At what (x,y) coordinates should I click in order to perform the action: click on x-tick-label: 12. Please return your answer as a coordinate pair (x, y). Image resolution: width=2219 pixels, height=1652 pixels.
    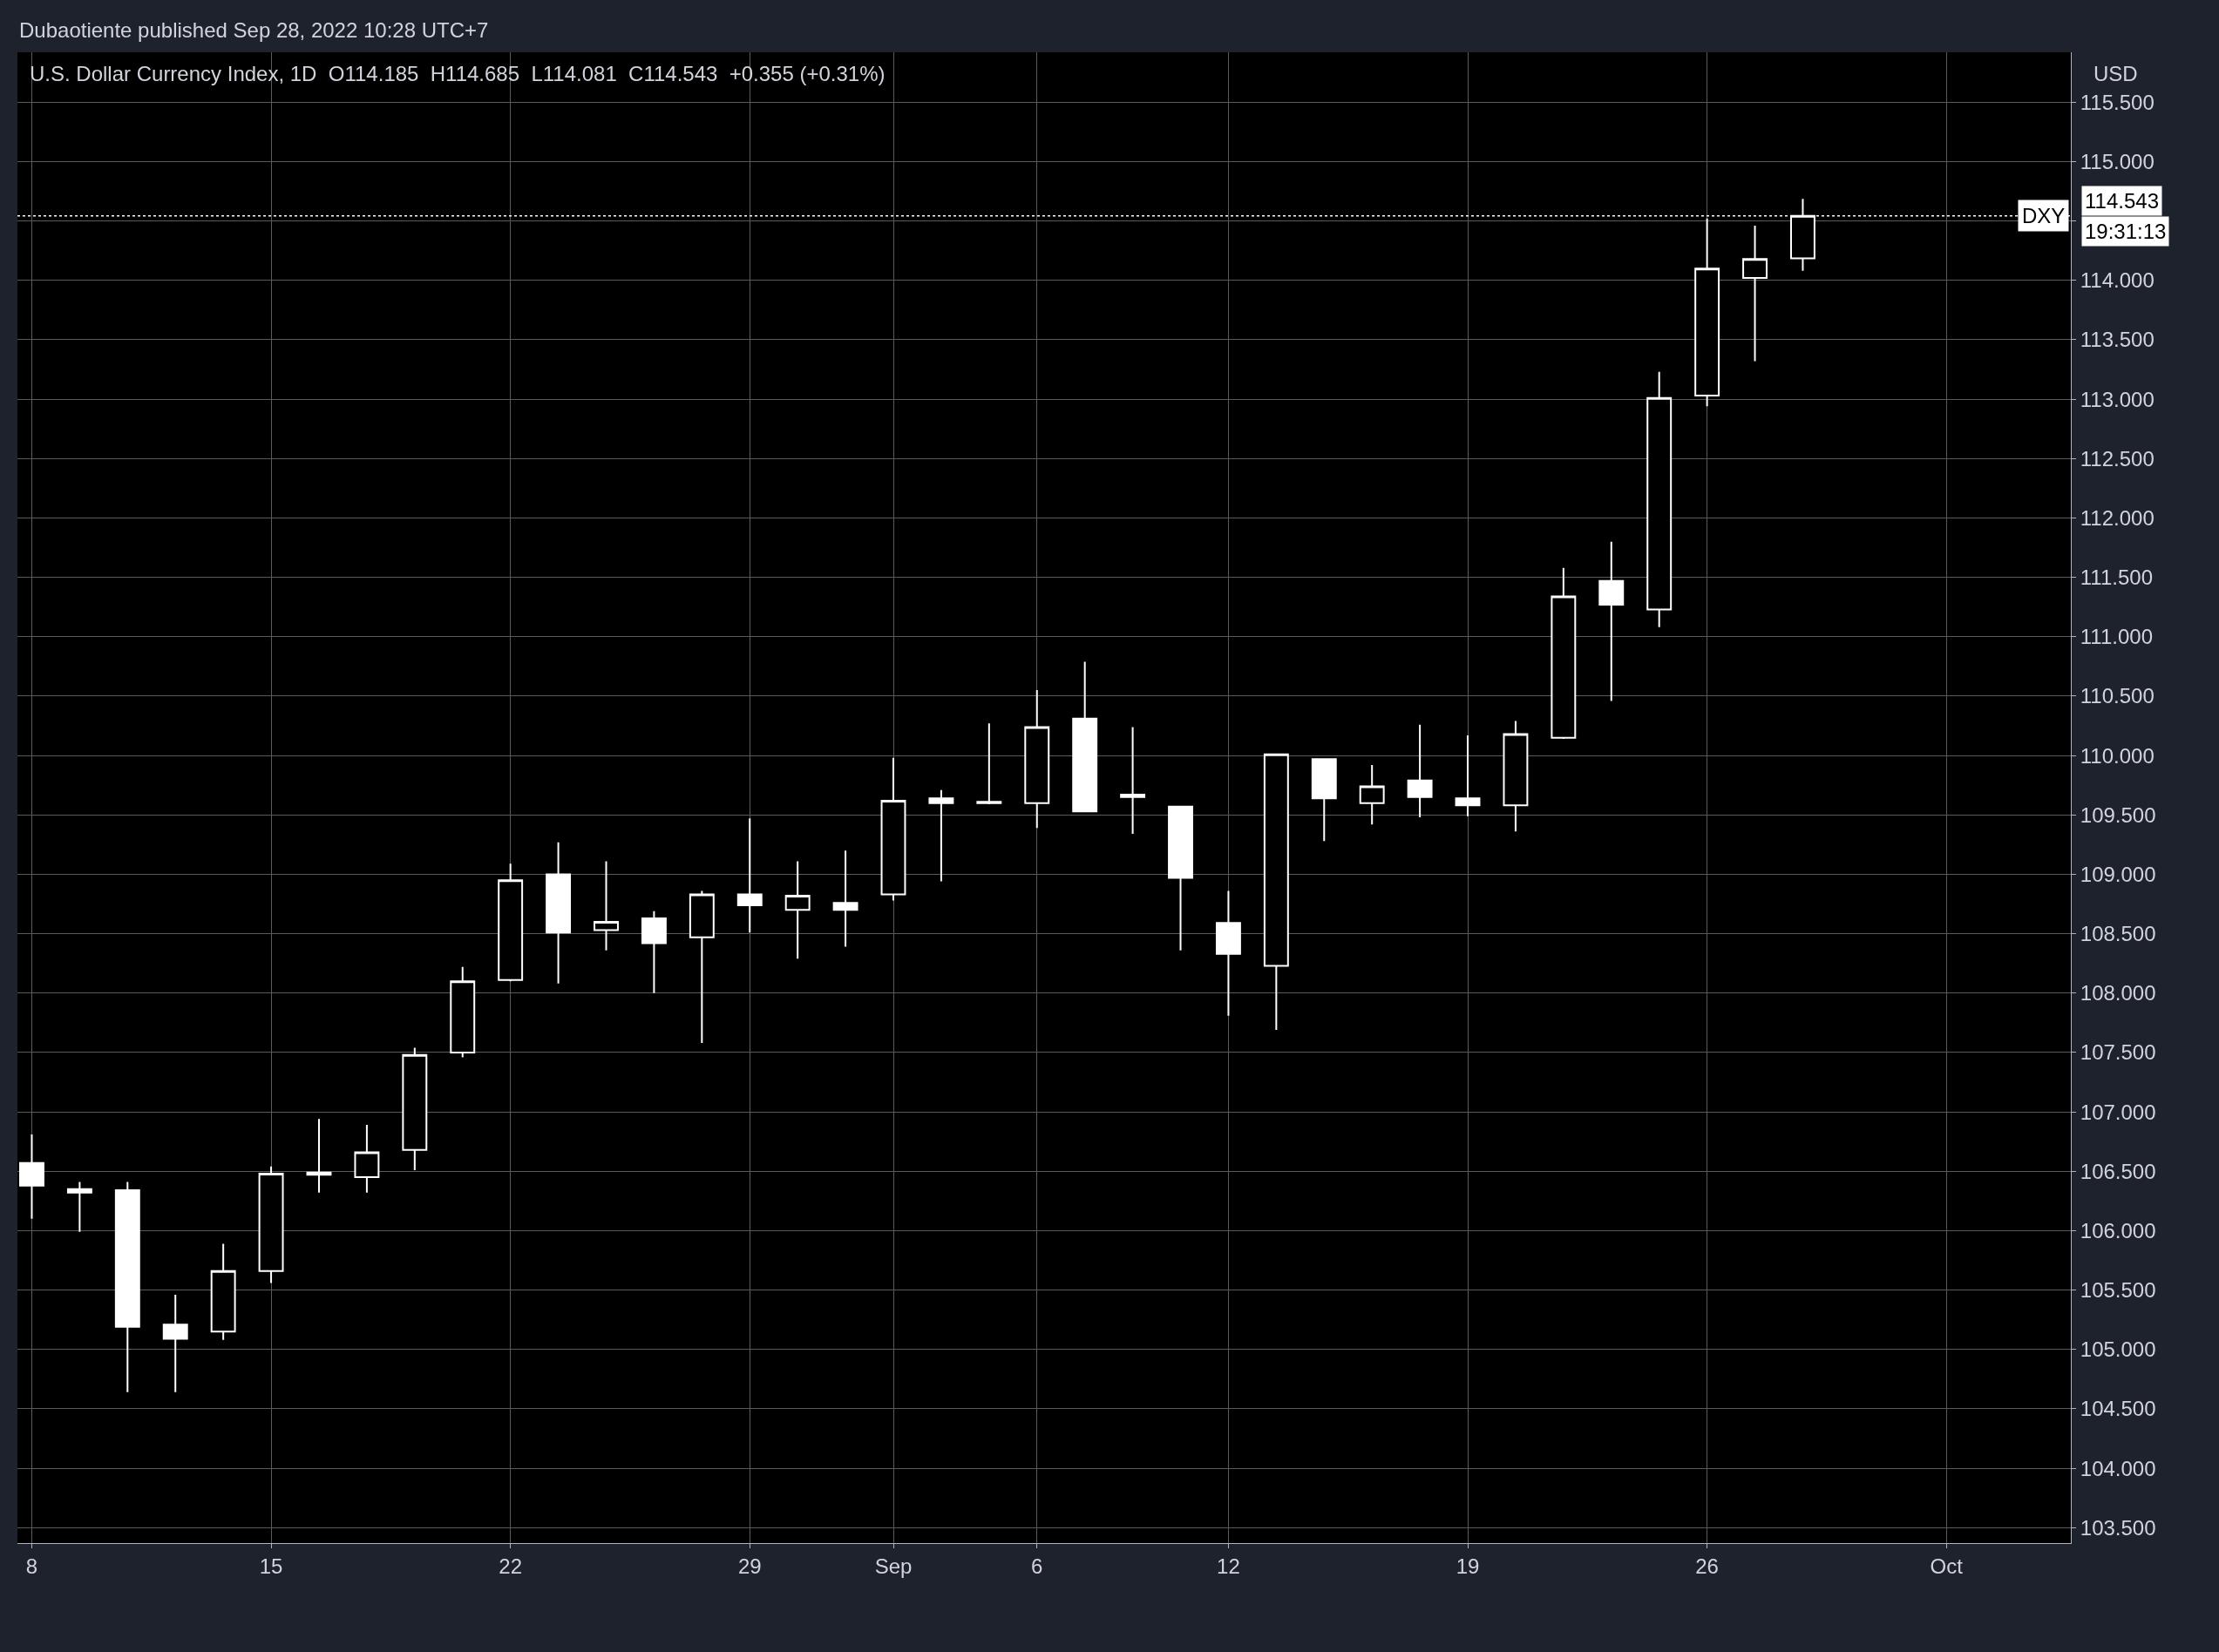
    Looking at the image, I should click on (1229, 1566).